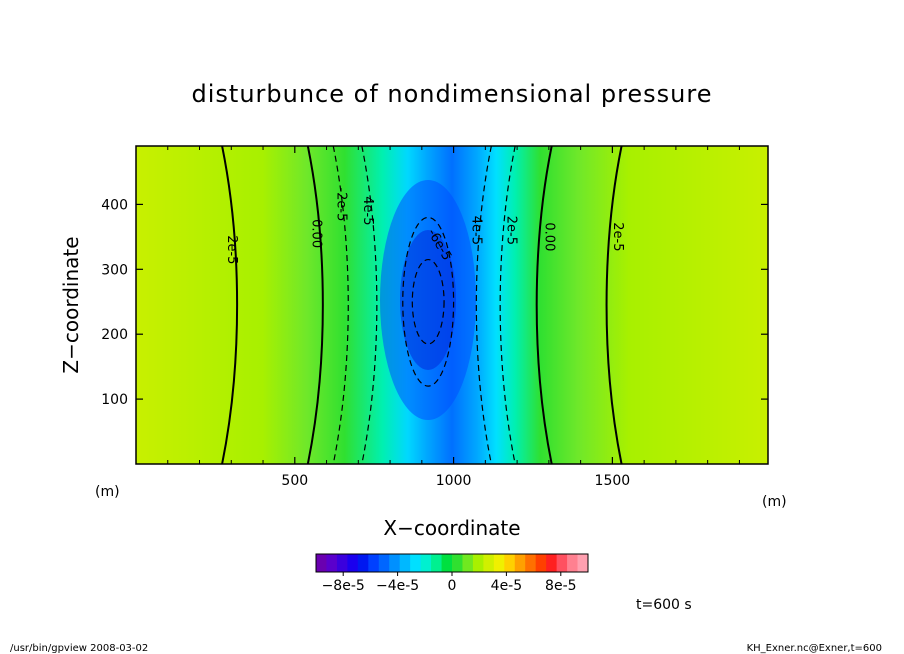 The image size is (904, 654). I want to click on contour--6e-5, so click(428, 301).